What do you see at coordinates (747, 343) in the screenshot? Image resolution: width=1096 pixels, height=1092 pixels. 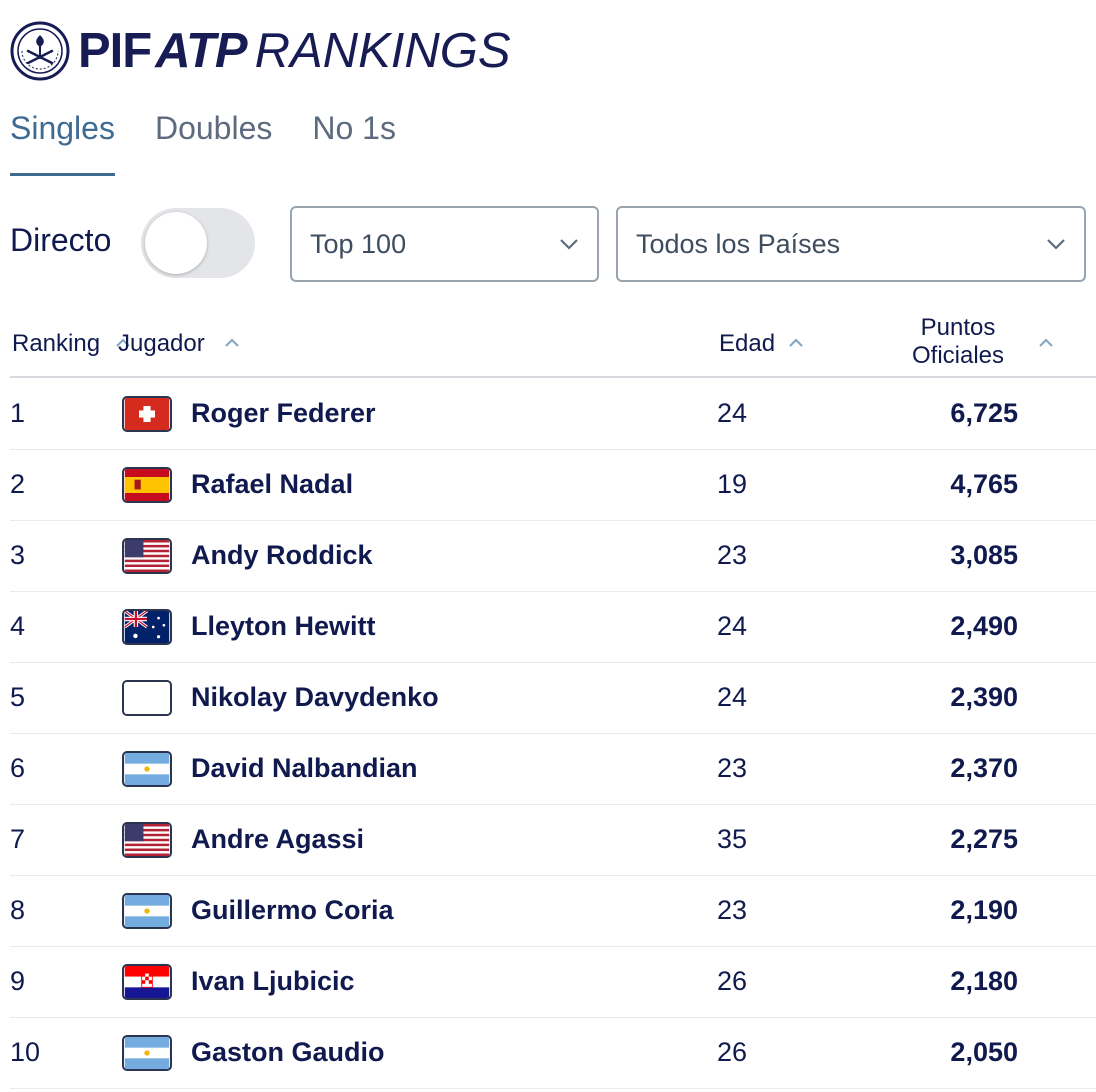 I see `age-header-label: Edad` at bounding box center [747, 343].